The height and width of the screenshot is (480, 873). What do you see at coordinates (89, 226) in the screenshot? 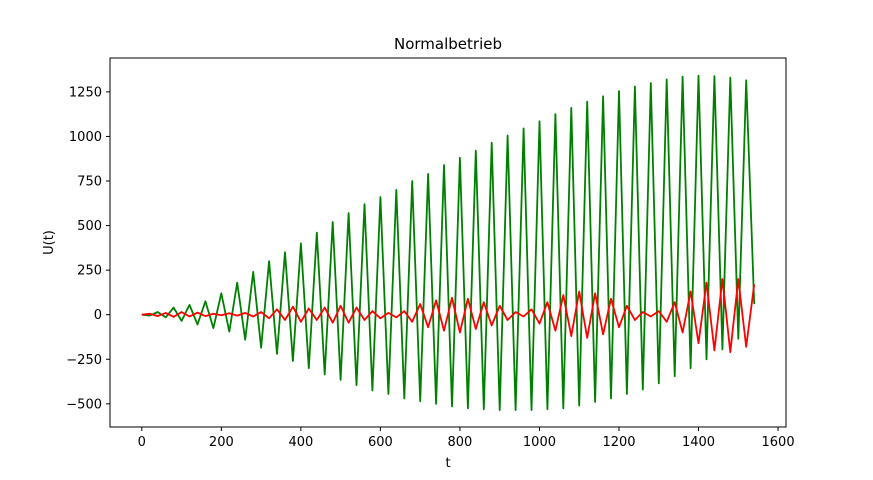
I see `y-tick-label: 500` at bounding box center [89, 226].